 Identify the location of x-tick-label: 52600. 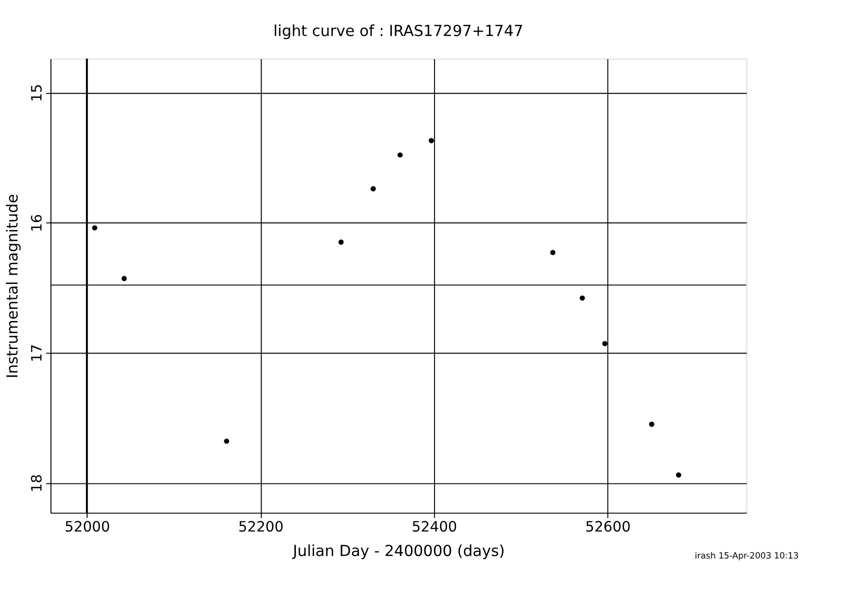
(608, 527).